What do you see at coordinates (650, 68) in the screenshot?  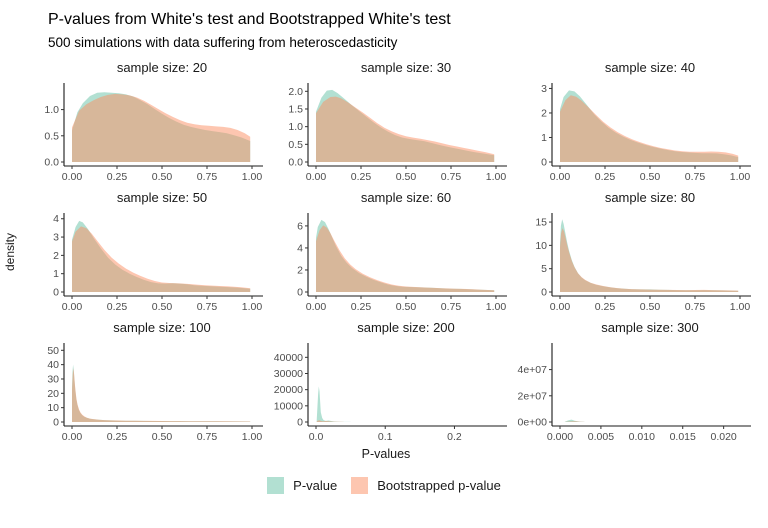 I see `facet-strip-label: sample size: 40` at bounding box center [650, 68].